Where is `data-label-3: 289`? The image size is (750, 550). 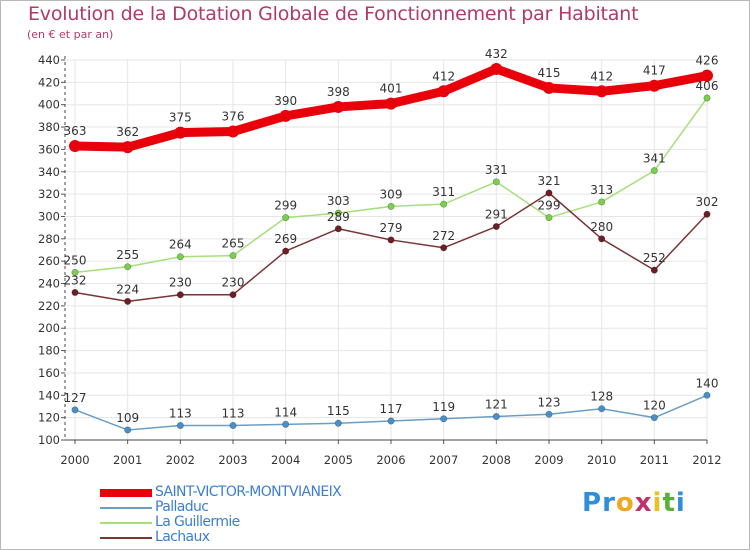
data-label-3: 289 is located at coordinates (338, 217).